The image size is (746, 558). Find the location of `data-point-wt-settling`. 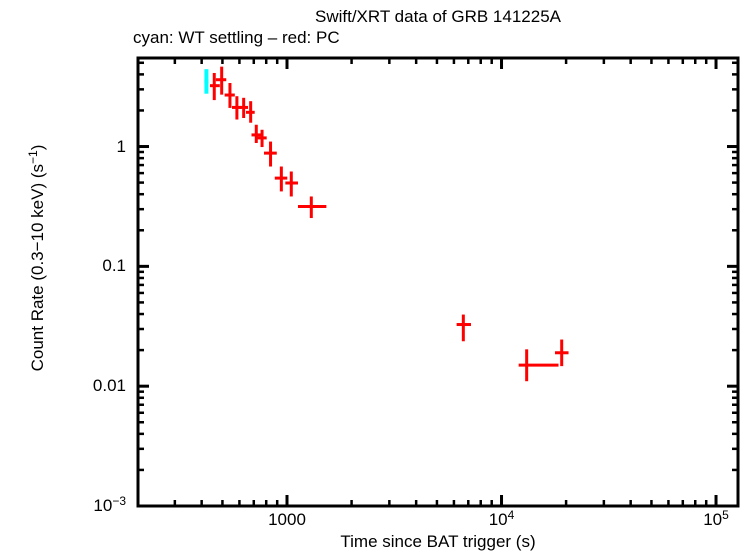

data-point-wt-settling is located at coordinates (206, 81).